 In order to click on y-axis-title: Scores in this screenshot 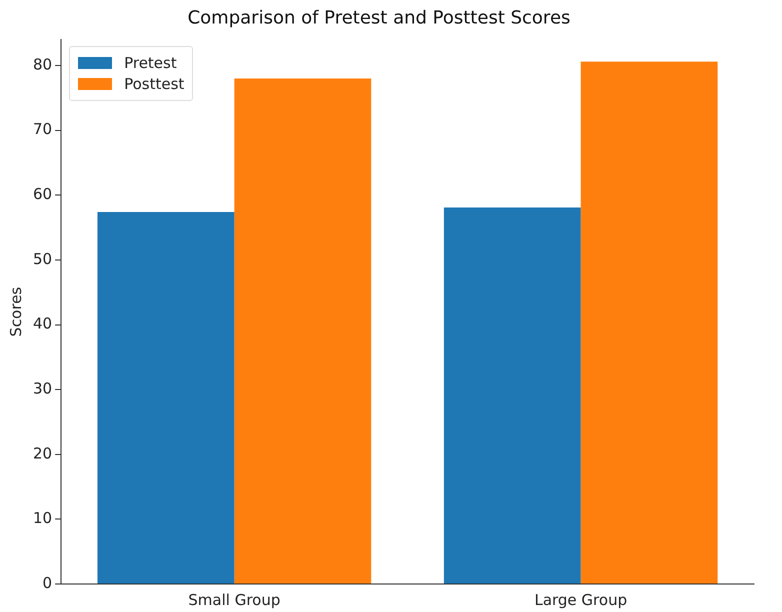, I will do `click(15, 311)`.